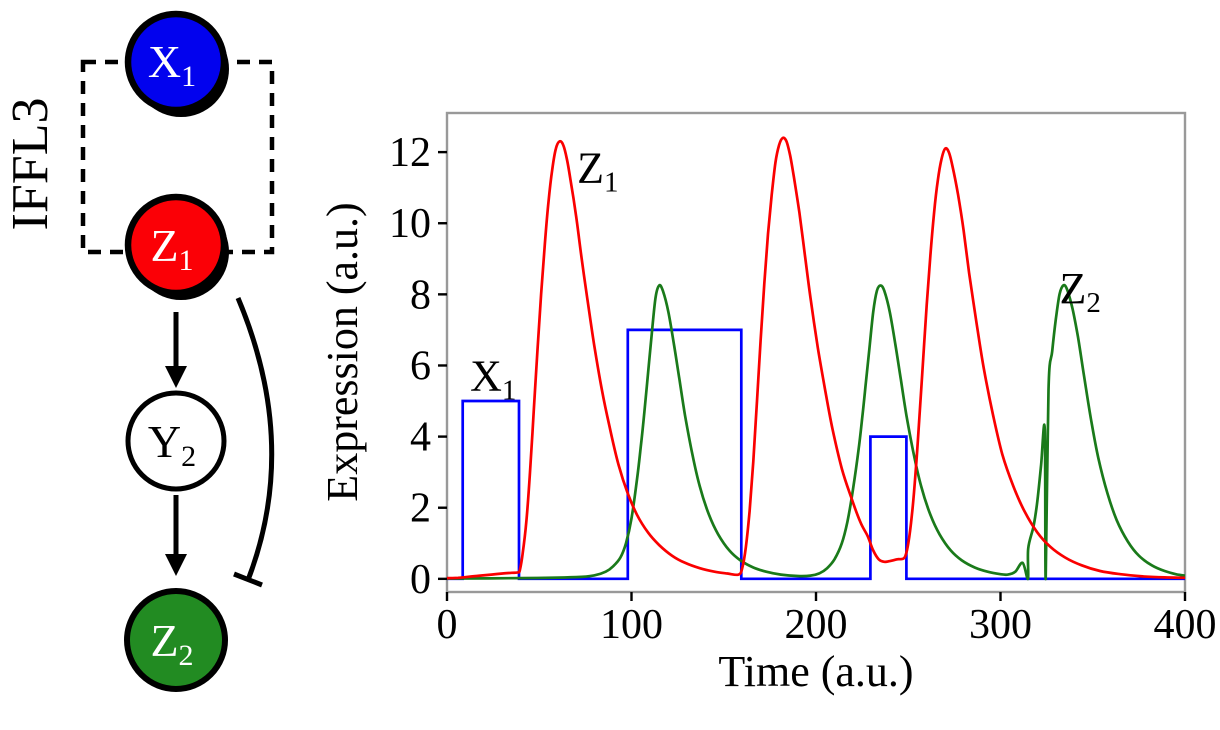 The height and width of the screenshot is (730, 1220). Describe the element at coordinates (248, 579) in the screenshot. I see `inhibition-tbar-icon` at that location.